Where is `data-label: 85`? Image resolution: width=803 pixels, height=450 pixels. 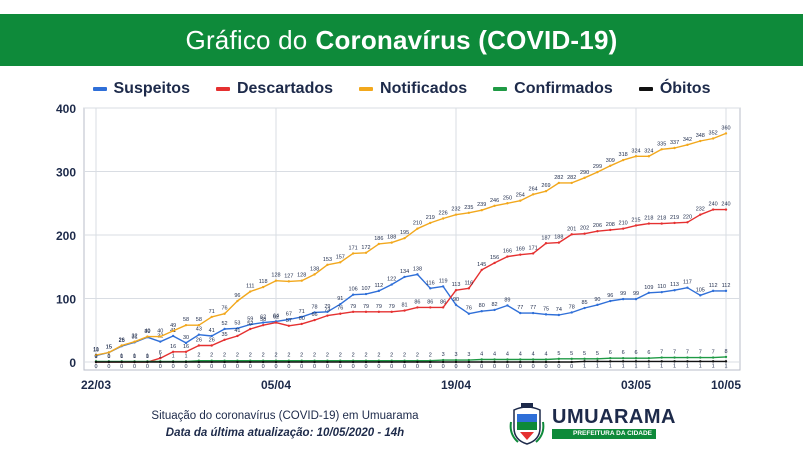
data-label: 85 is located at coordinates (585, 303).